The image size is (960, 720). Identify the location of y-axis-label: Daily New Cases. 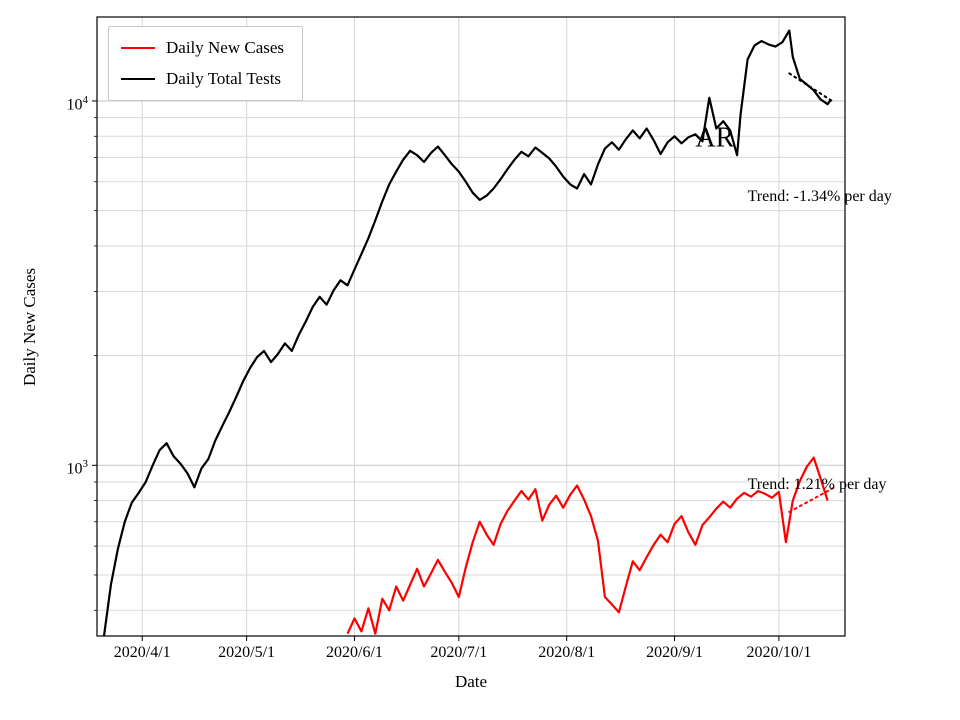
(29, 326).